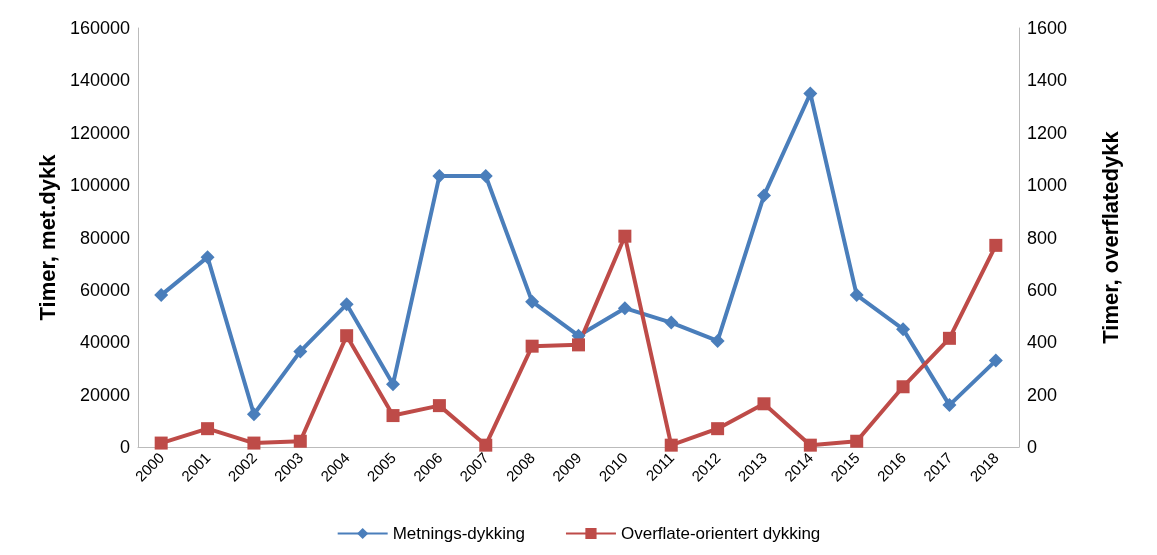 The height and width of the screenshot is (555, 1157). I want to click on y2-tick-label: 800, so click(1042, 237).